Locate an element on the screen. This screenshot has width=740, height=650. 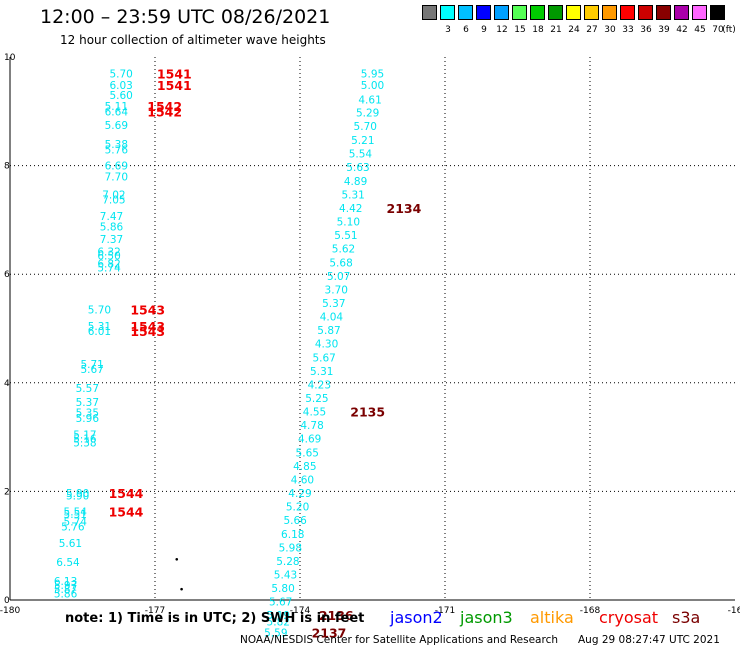
y-tick-label: 0 is located at coordinates (7, 601).